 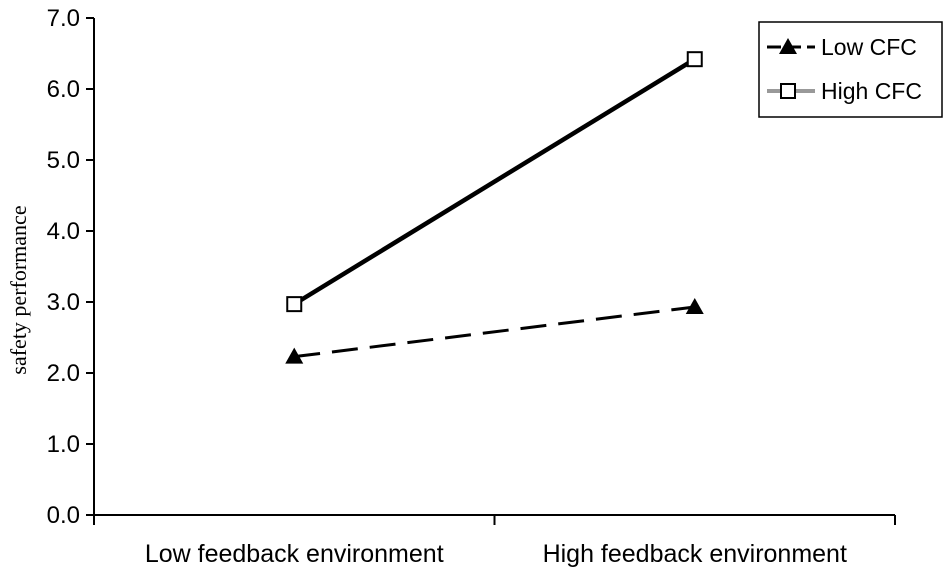 I want to click on legend-label: Low CFC, so click(x=869, y=47).